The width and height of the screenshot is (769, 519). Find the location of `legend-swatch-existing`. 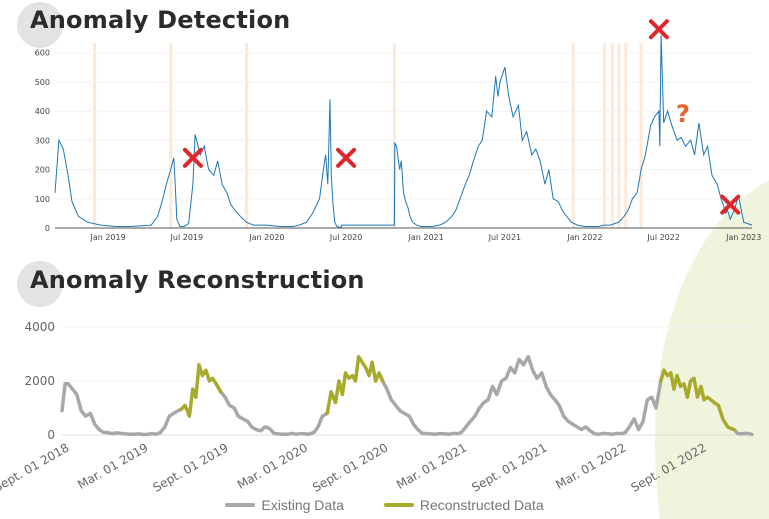

legend-swatch-existing is located at coordinates (240, 505).